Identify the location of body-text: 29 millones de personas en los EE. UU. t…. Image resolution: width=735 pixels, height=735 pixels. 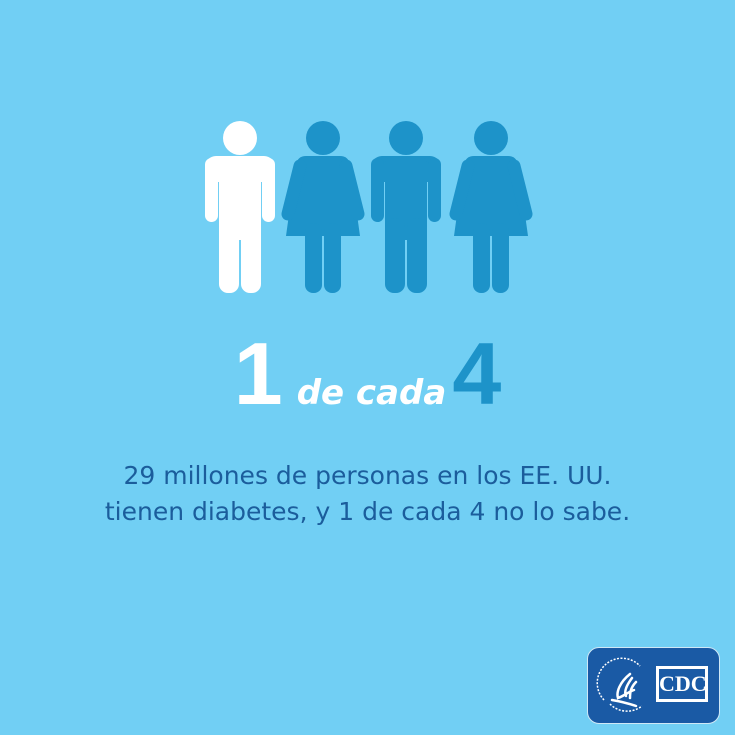
(367, 494).